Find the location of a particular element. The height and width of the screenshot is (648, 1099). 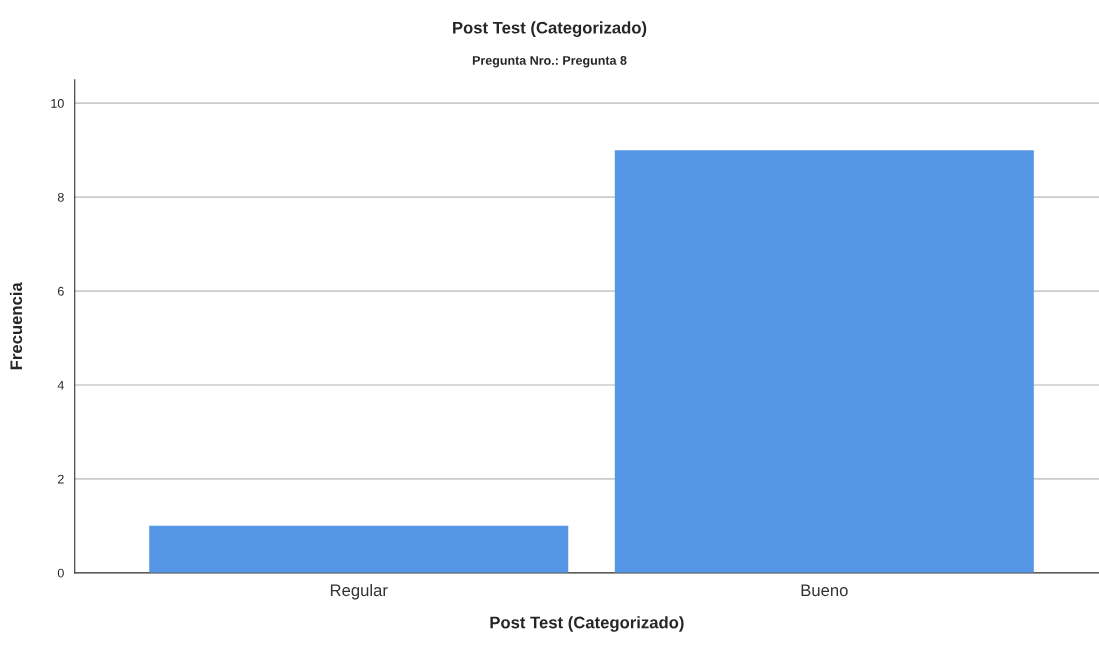

y-tick-label: 10 is located at coordinates (57, 103).